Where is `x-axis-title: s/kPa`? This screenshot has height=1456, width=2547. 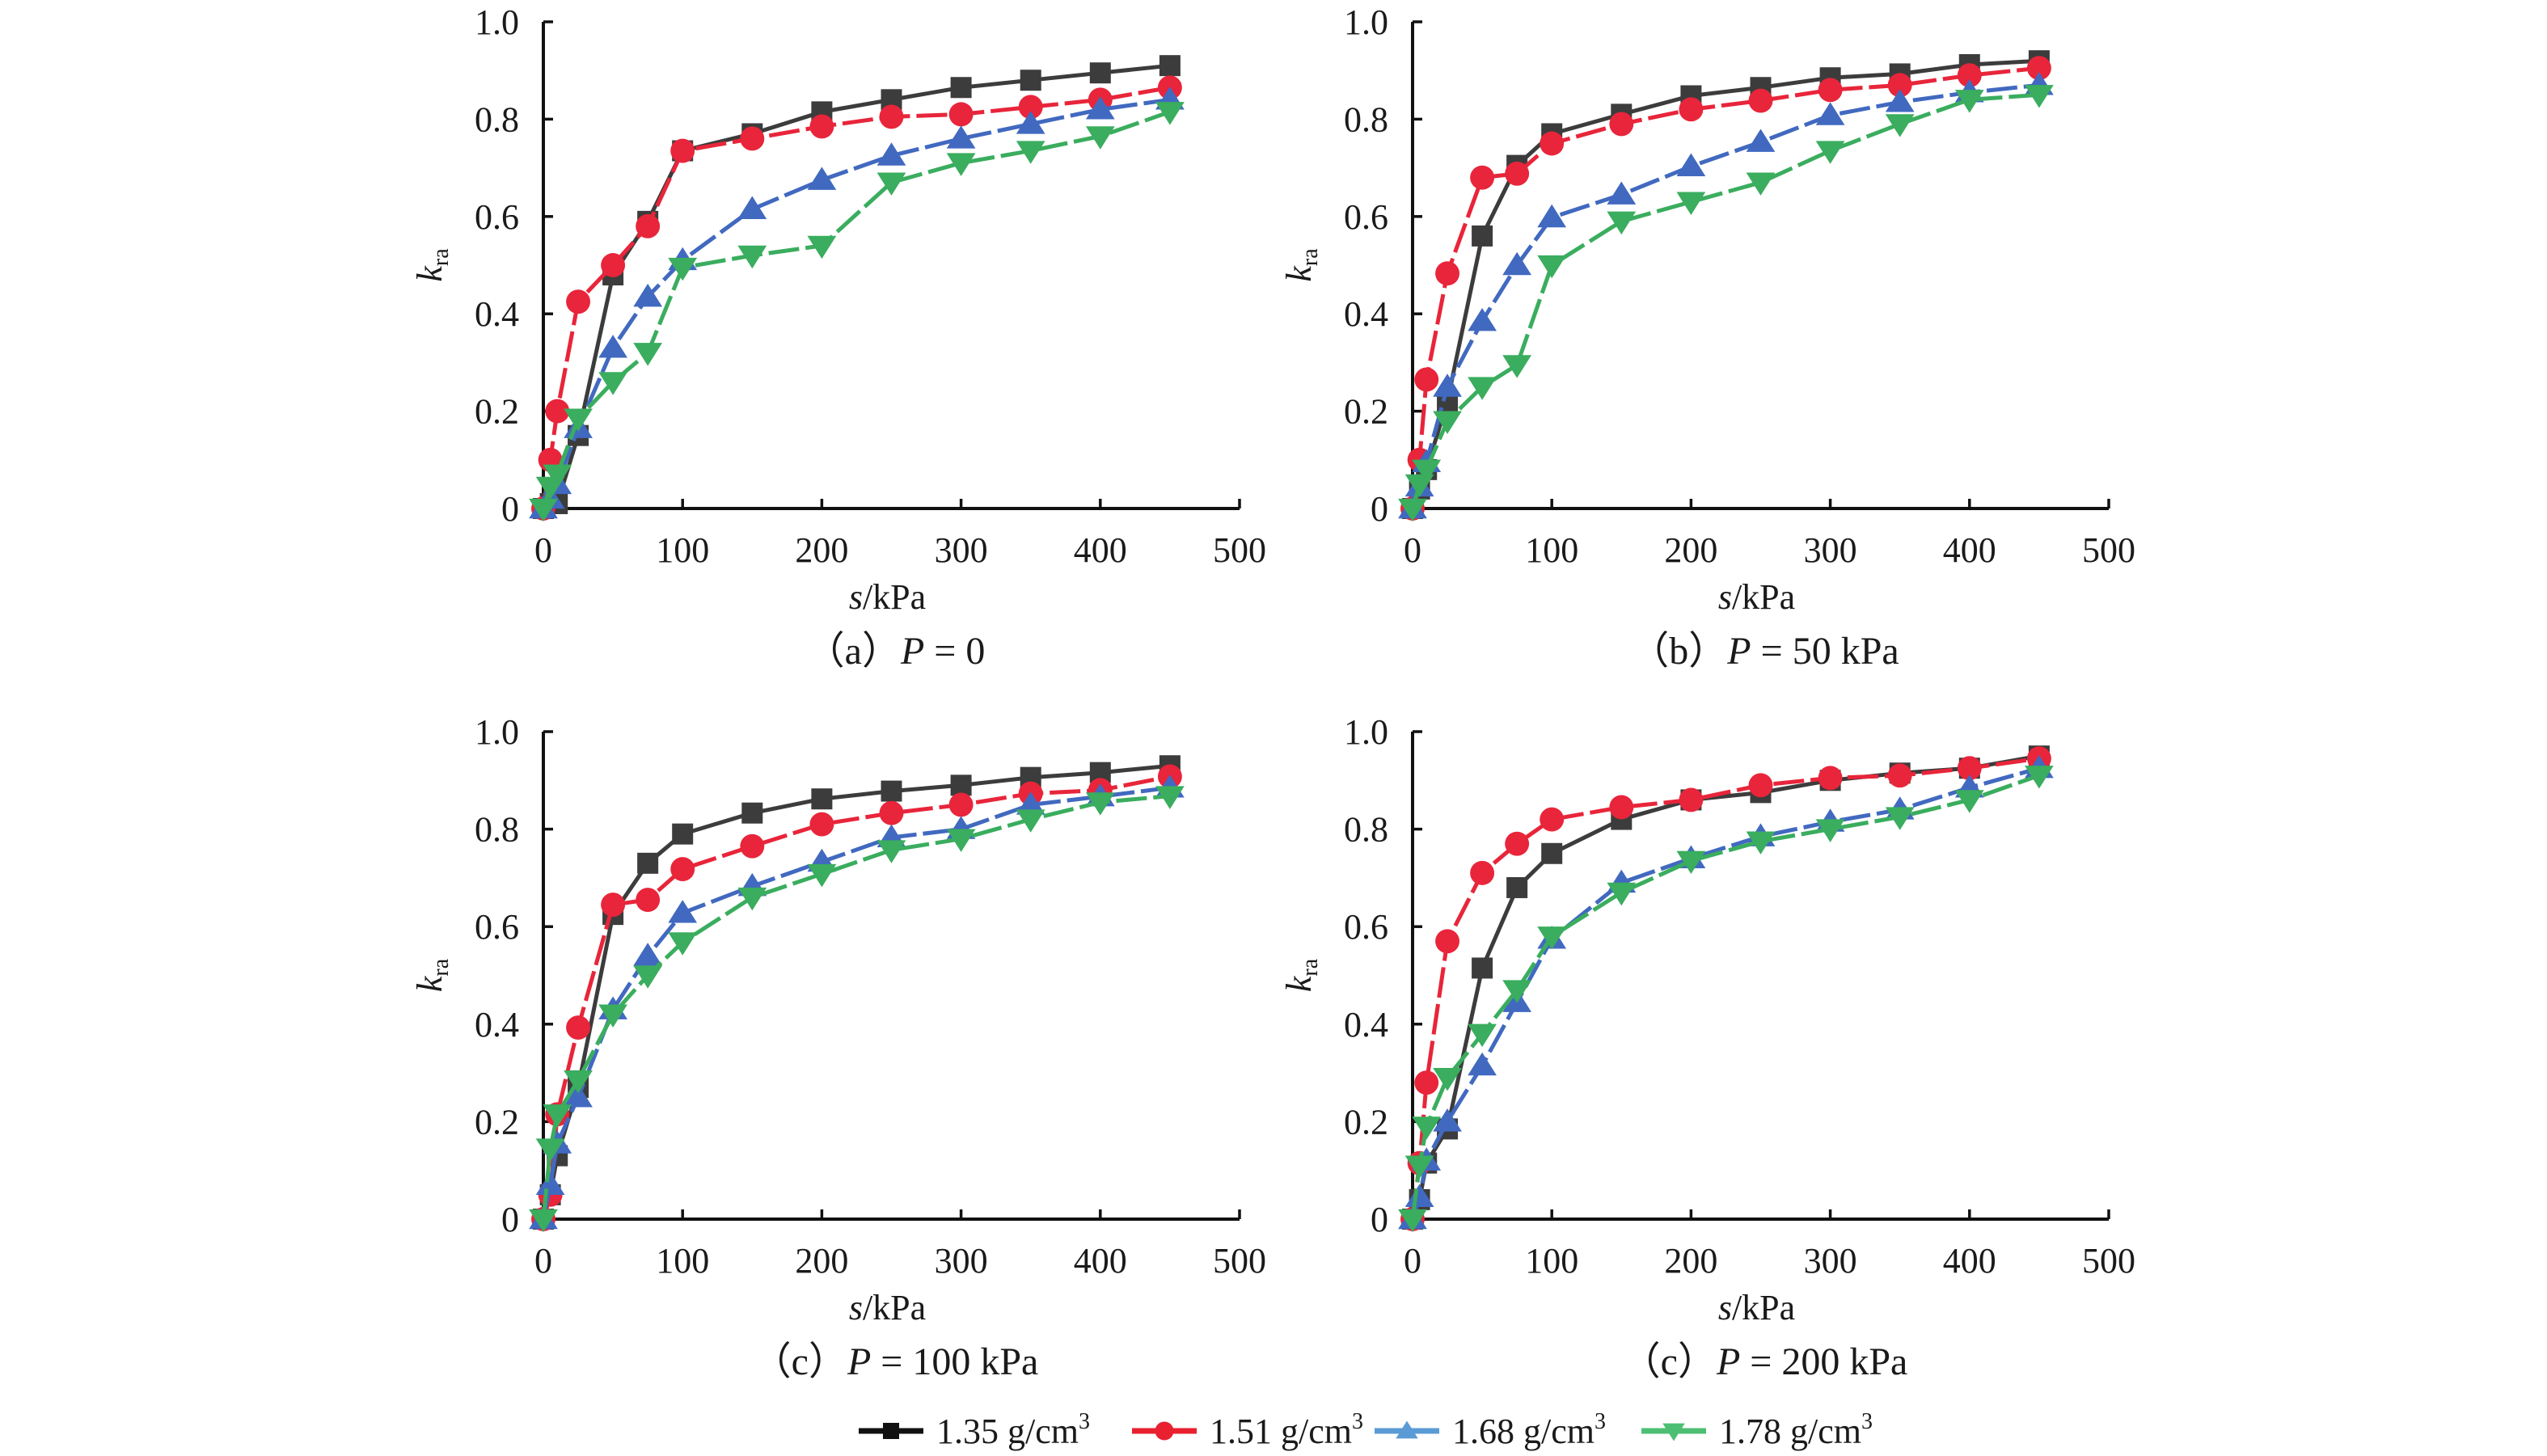
x-axis-title: s/kPa is located at coordinates (887, 1307).